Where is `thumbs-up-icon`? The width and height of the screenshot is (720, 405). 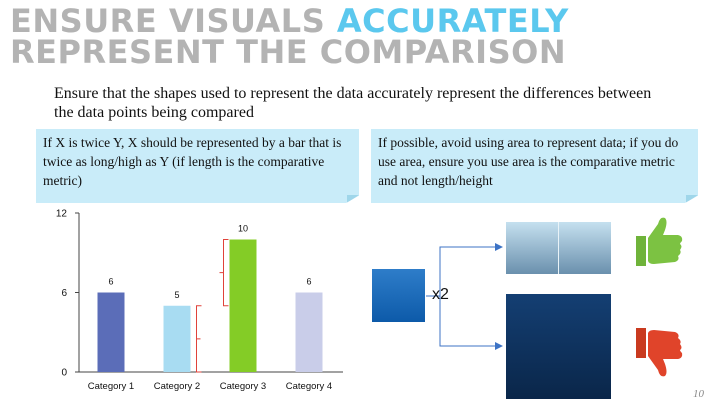
thumbs-up-icon is located at coordinates (659, 241).